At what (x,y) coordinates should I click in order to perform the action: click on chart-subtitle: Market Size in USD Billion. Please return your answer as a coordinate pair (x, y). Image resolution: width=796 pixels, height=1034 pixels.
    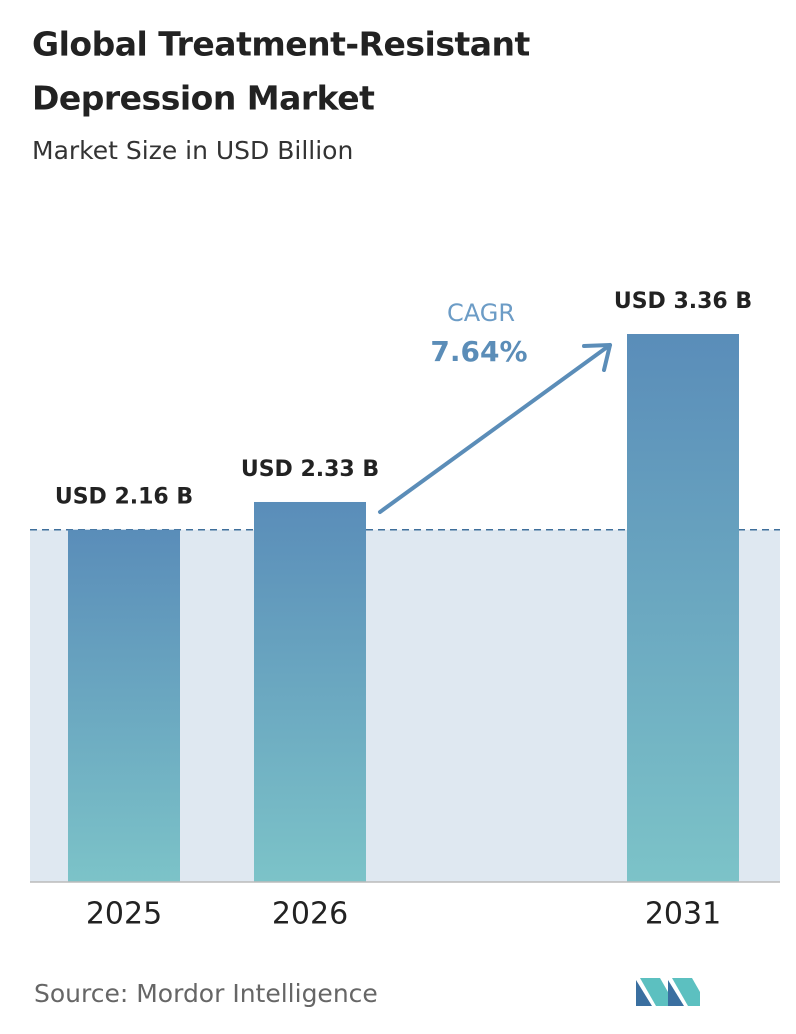
    Looking at the image, I should click on (192, 150).